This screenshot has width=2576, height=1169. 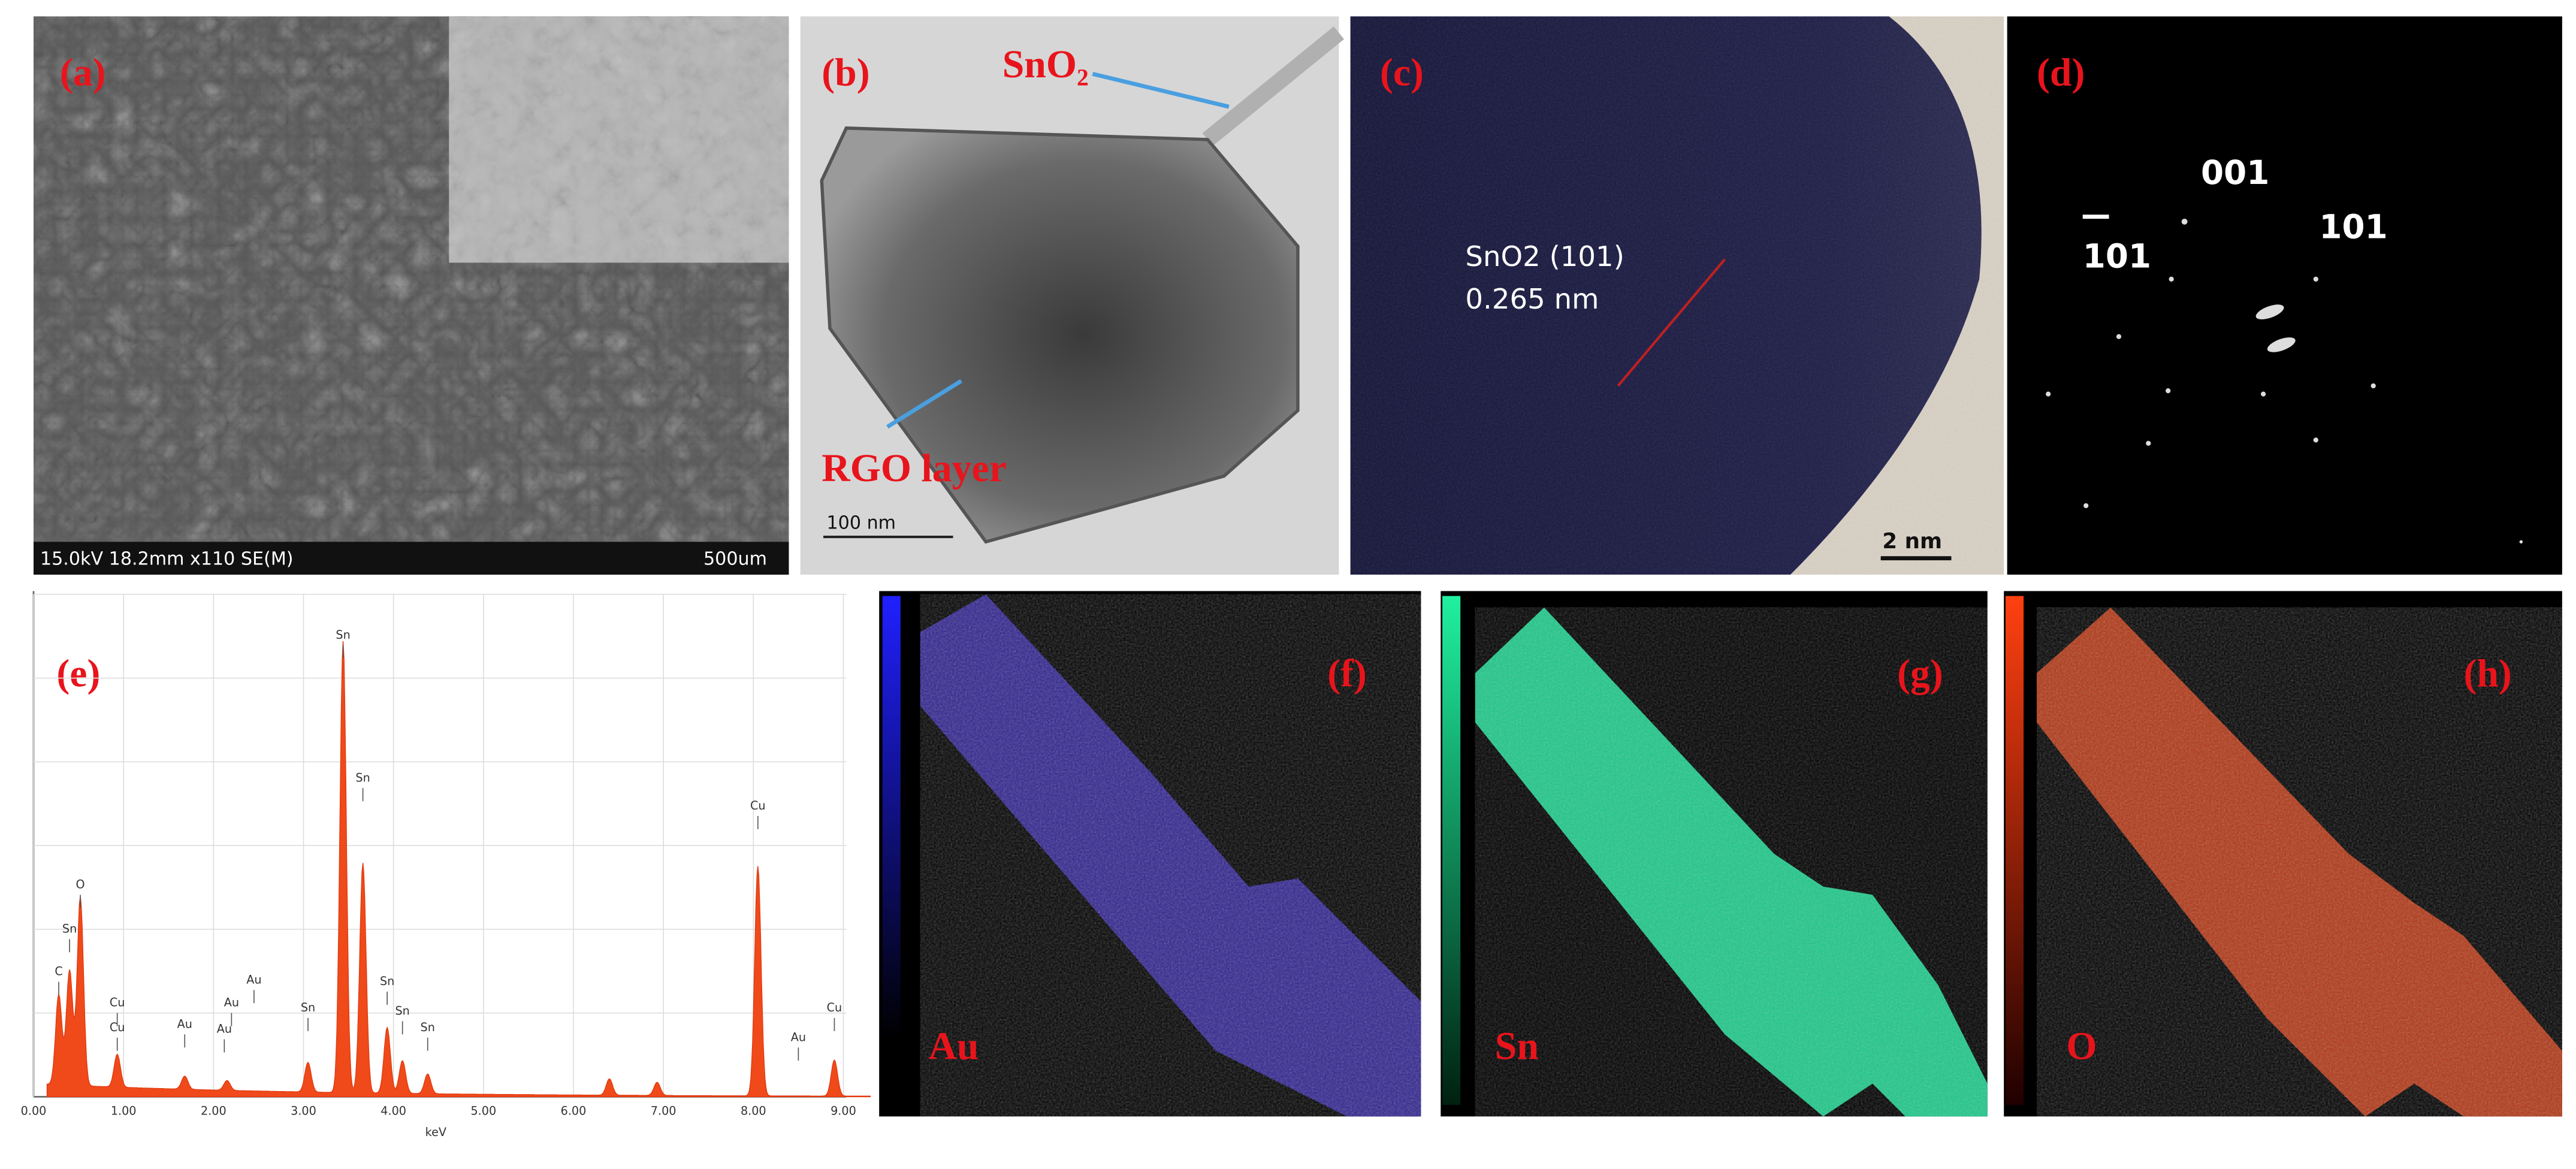 What do you see at coordinates (34, 1111) in the screenshot?
I see `x-tick-label: 0.00` at bounding box center [34, 1111].